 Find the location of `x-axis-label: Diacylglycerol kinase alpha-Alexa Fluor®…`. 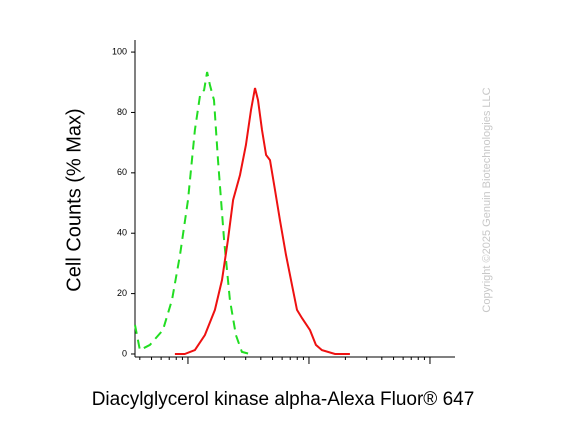

x-axis-label: Diacylglycerol kinase alpha-Alexa Fluor®… is located at coordinates (283, 399).